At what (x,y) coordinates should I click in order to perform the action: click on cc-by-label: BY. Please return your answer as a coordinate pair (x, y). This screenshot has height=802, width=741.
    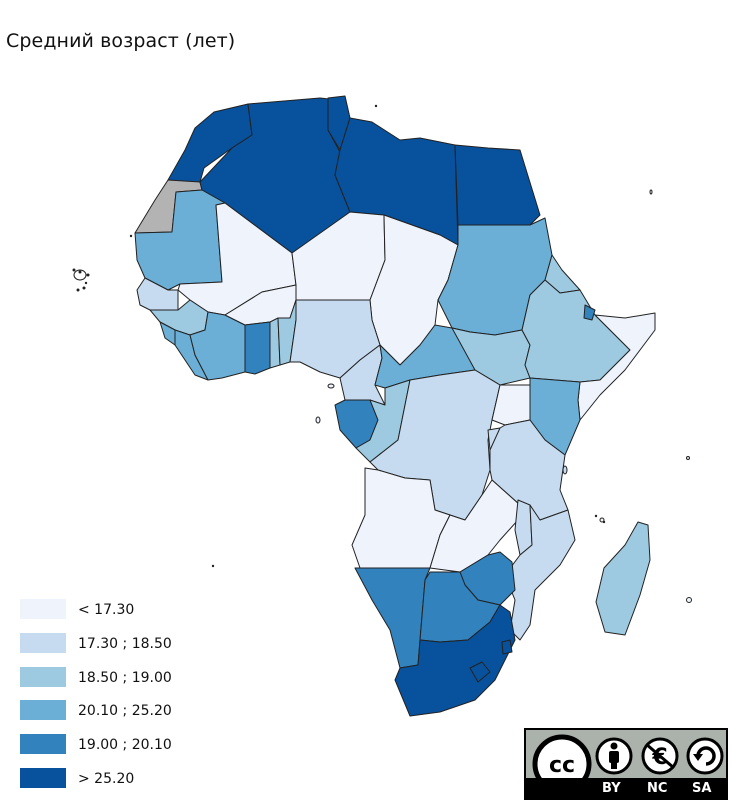
    Looking at the image, I should click on (611, 788).